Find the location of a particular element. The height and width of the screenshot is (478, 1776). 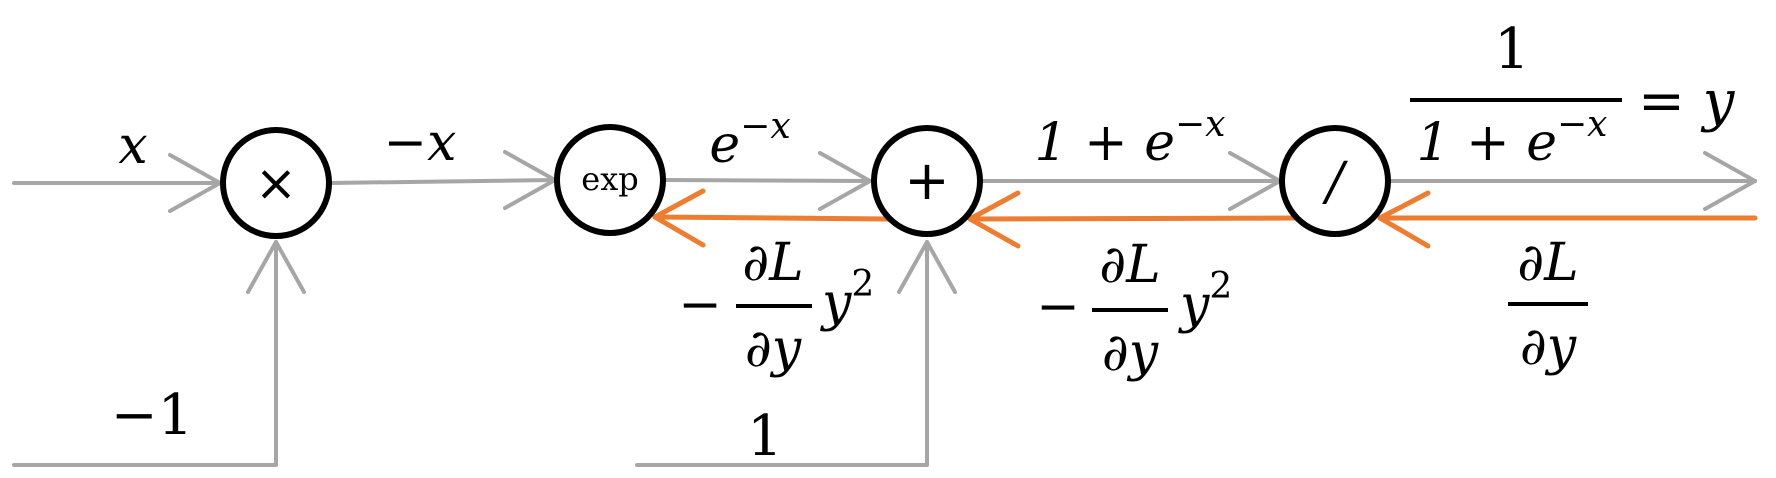

output-equals-y: = y is located at coordinates (1687, 101).